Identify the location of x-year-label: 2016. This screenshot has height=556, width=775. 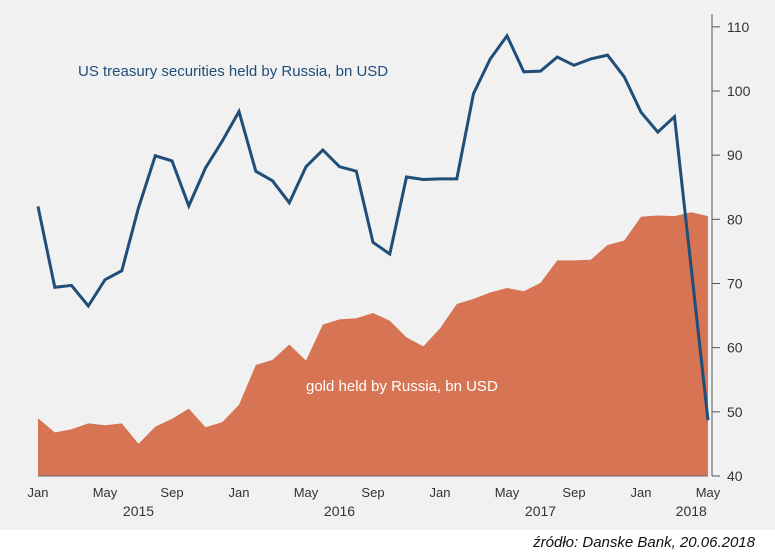
(339, 511).